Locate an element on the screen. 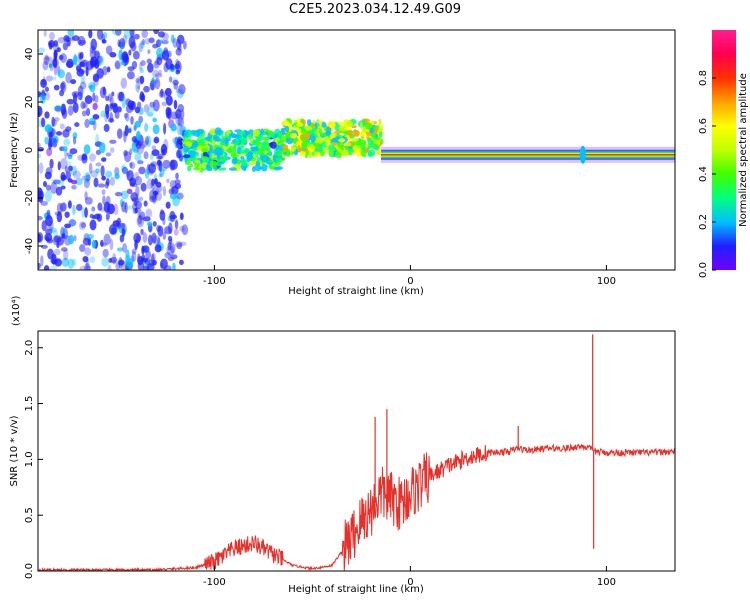 The height and width of the screenshot is (600, 750). colorbar-tick-label: 0.0 is located at coordinates (703, 270).